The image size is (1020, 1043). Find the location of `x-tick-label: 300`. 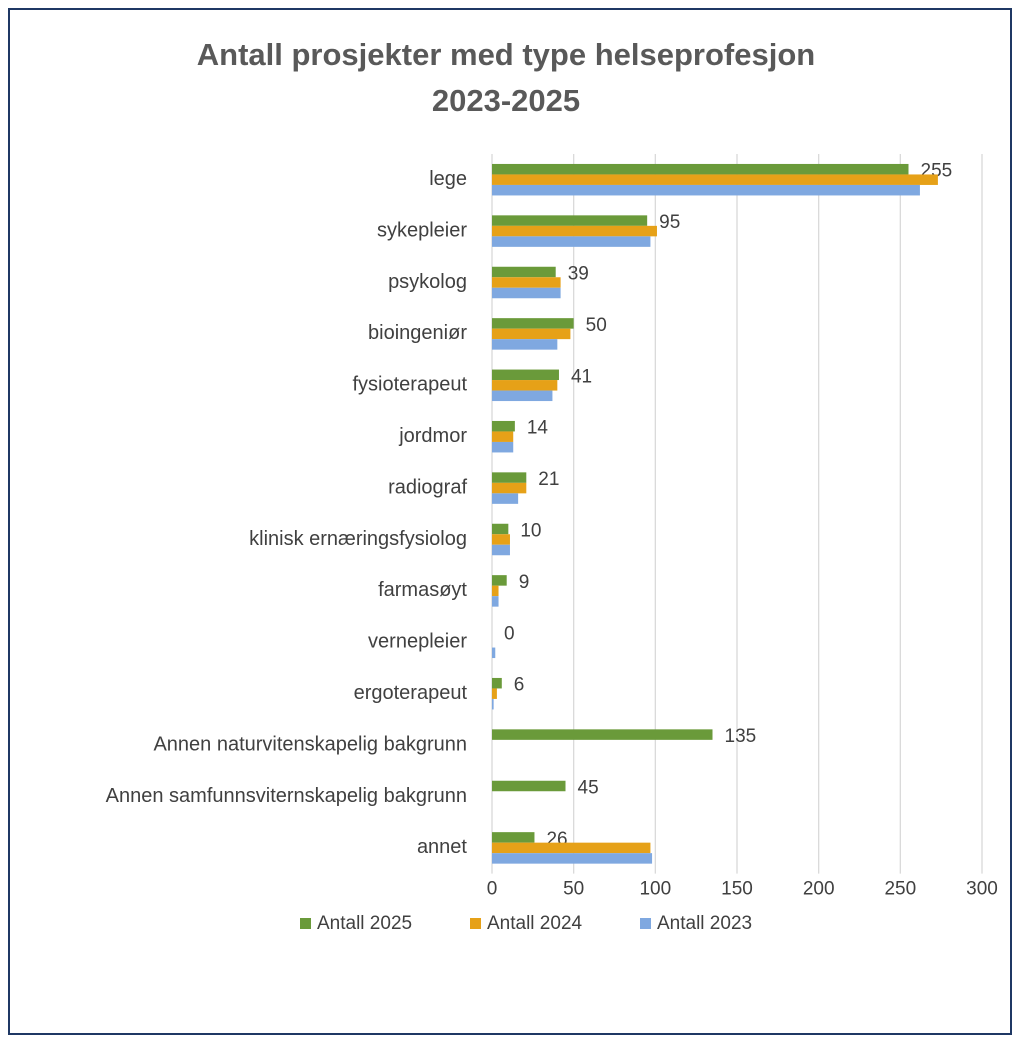

x-tick-label: 300 is located at coordinates (982, 889).